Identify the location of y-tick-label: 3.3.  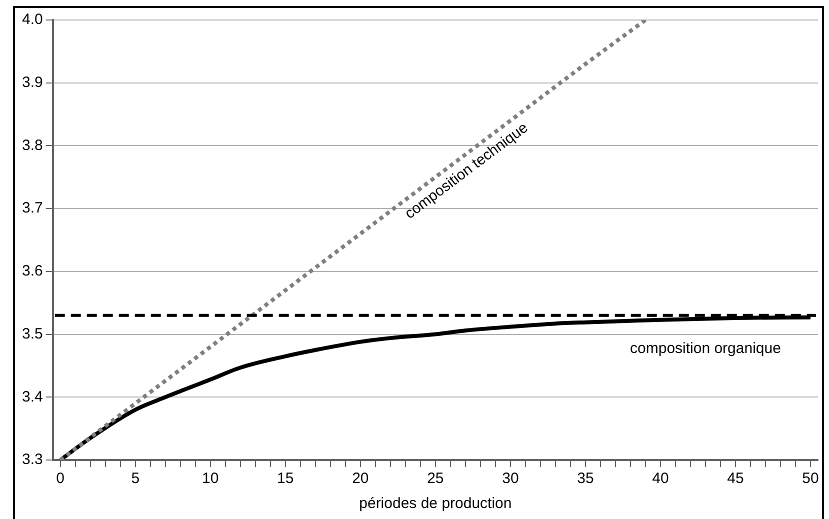
(32, 459).